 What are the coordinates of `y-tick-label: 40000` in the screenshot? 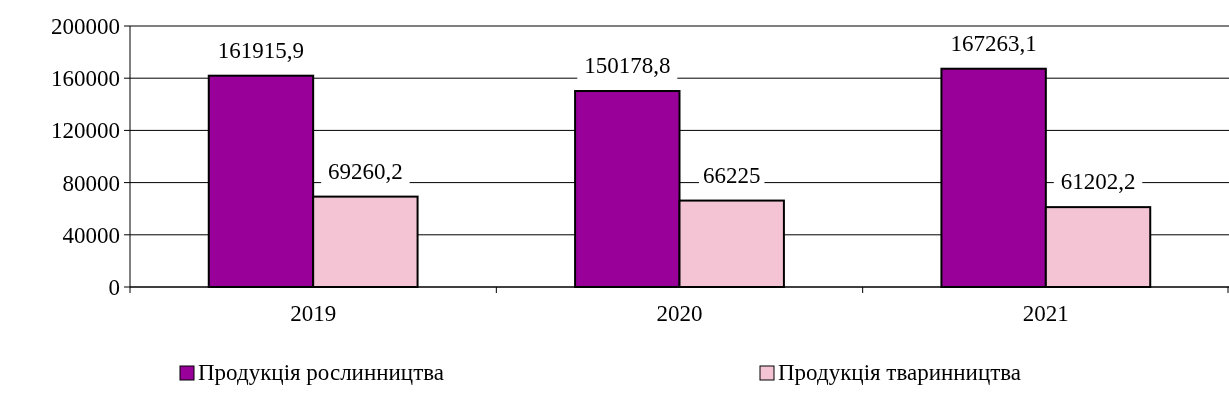 It's located at (91, 235).